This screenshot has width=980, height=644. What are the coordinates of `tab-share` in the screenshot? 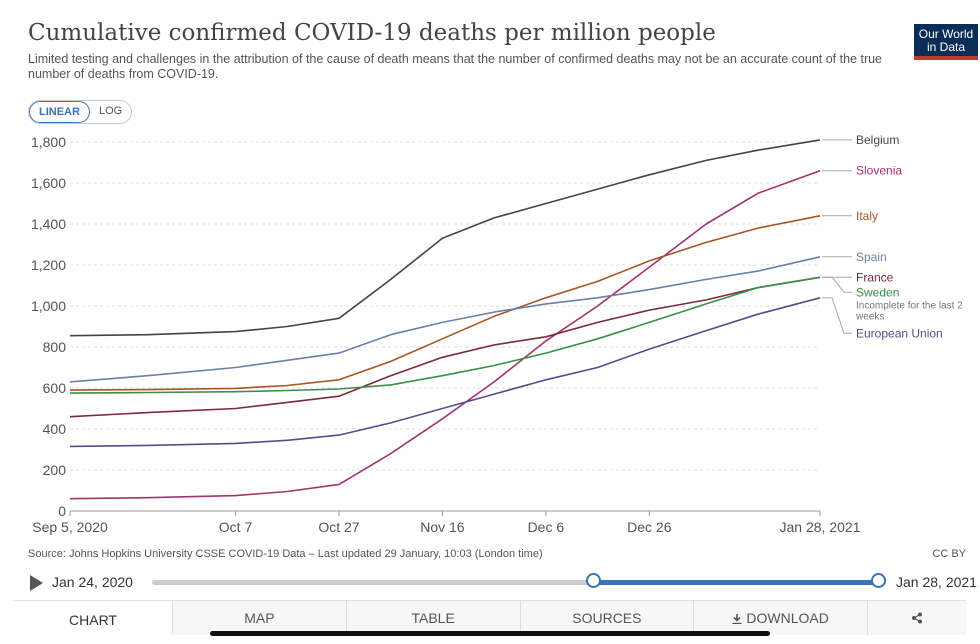 It's located at (916, 618).